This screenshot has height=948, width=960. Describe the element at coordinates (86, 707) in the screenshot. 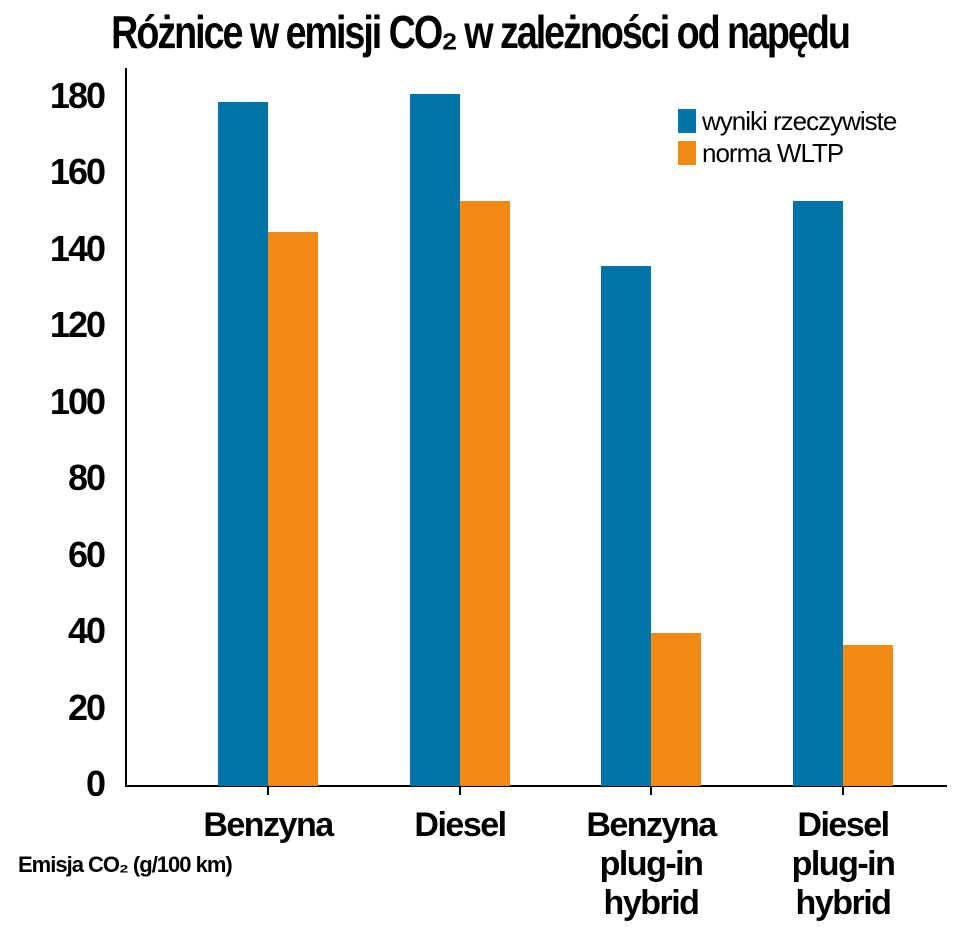

I see `y-tick-label: 20` at that location.